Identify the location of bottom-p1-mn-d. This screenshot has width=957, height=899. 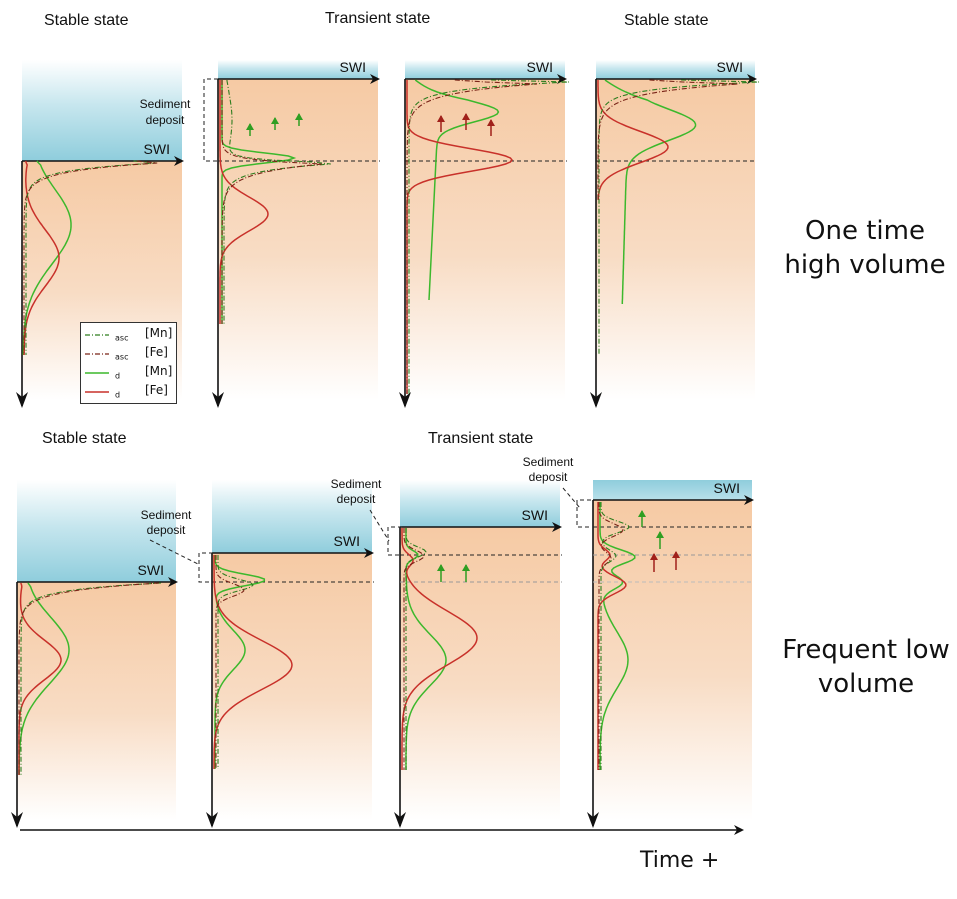
(44, 678).